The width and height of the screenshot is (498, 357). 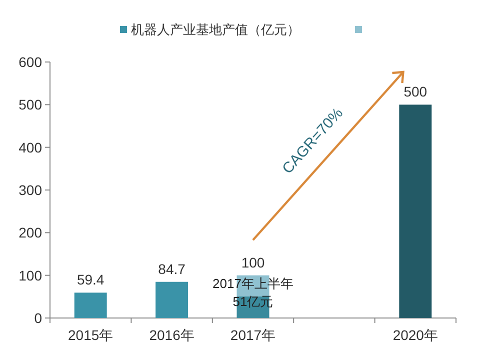 What do you see at coordinates (90, 280) in the screenshot?
I see `data-label: 59.4` at bounding box center [90, 280].